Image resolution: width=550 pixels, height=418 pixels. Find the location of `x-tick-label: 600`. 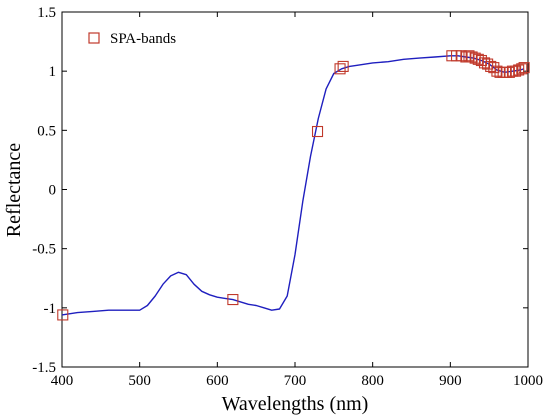

x-tick-label: 600 is located at coordinates (217, 381).